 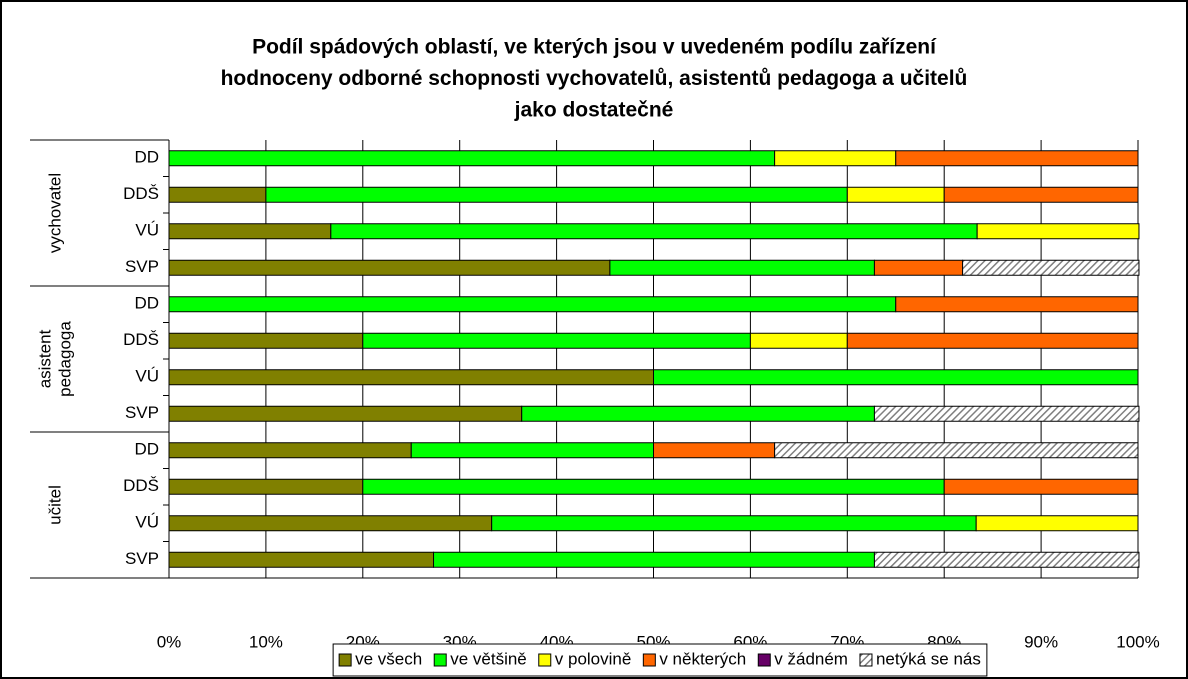 I want to click on x-tick-label: 0%, so click(x=169, y=641).